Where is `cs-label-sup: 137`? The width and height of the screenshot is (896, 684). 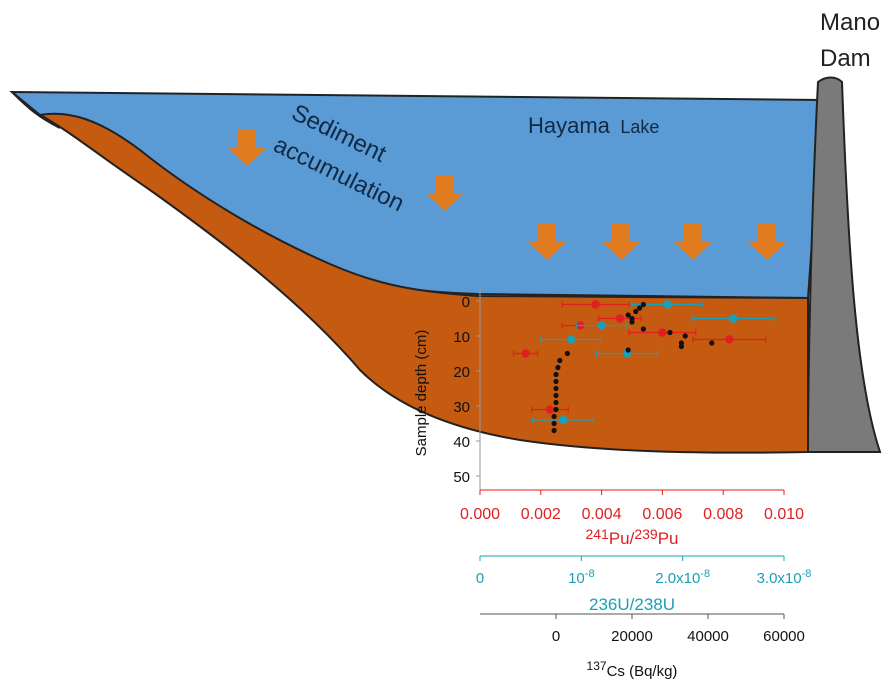 cs-label-sup: 137 is located at coordinates (597, 666).